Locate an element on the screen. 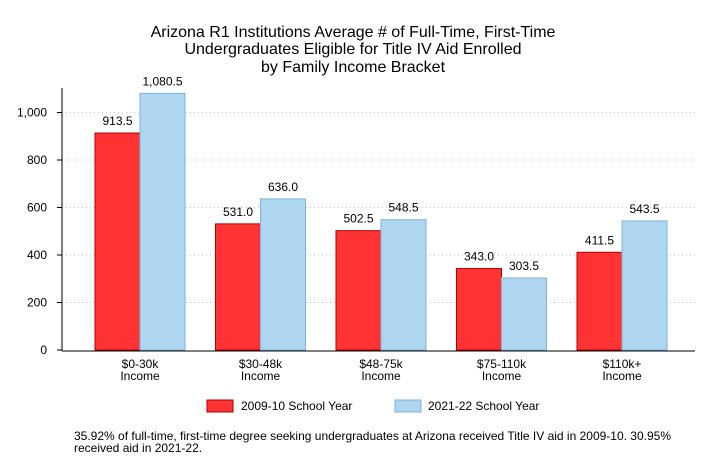 The width and height of the screenshot is (711, 474). y-tick-label: 600 is located at coordinates (37, 208).